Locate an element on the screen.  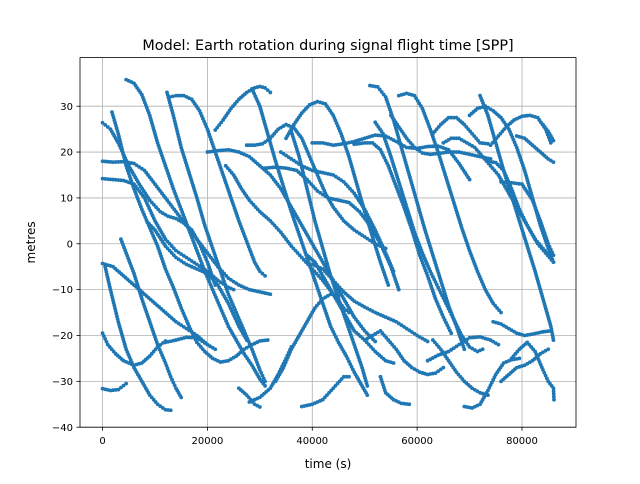
y-tick-label: −20 is located at coordinates (62, 336).